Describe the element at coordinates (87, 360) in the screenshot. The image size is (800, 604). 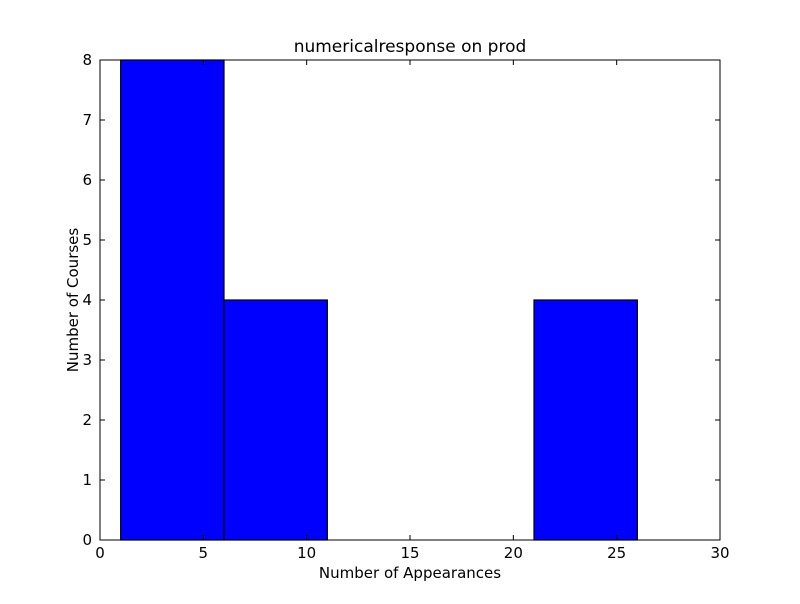
I see `y-tick-label: 3` at that location.